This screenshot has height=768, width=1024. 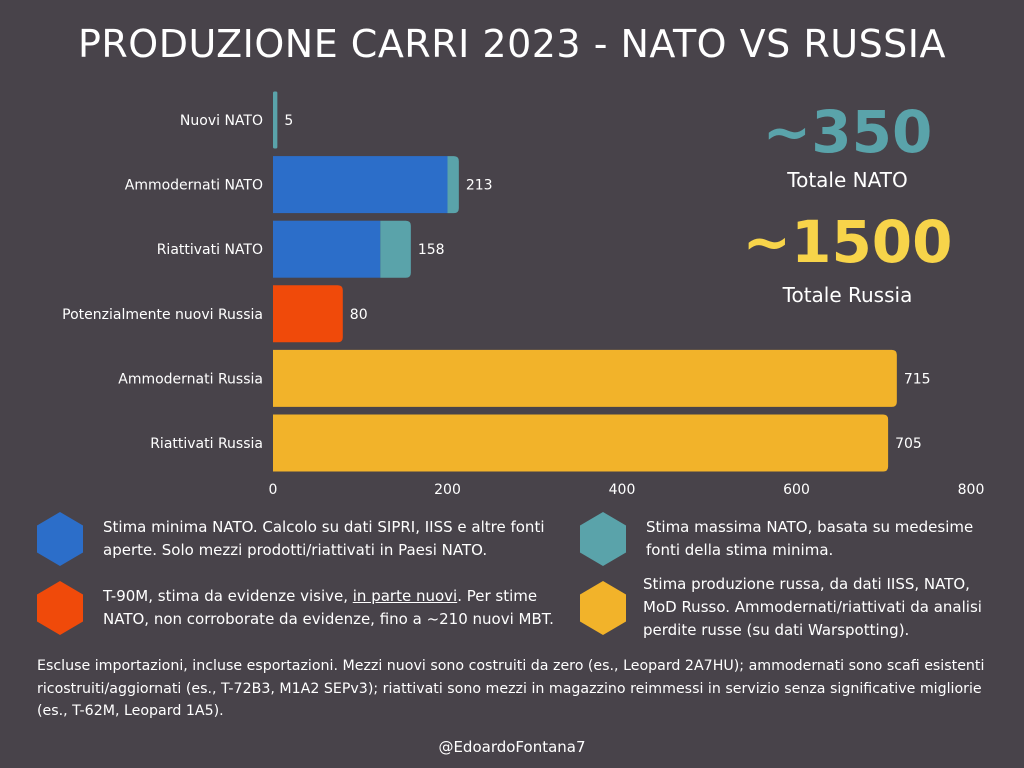 What do you see at coordinates (917, 379) in the screenshot?
I see `data-label: 715` at bounding box center [917, 379].